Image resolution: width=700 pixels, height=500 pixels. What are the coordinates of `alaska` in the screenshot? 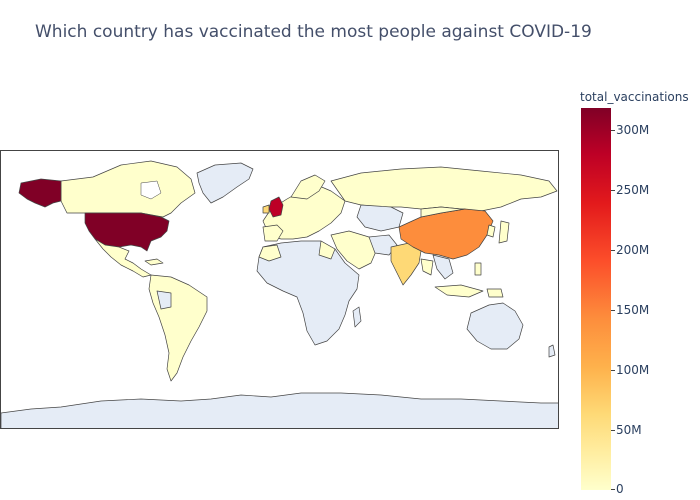 It's located at (40, 193).